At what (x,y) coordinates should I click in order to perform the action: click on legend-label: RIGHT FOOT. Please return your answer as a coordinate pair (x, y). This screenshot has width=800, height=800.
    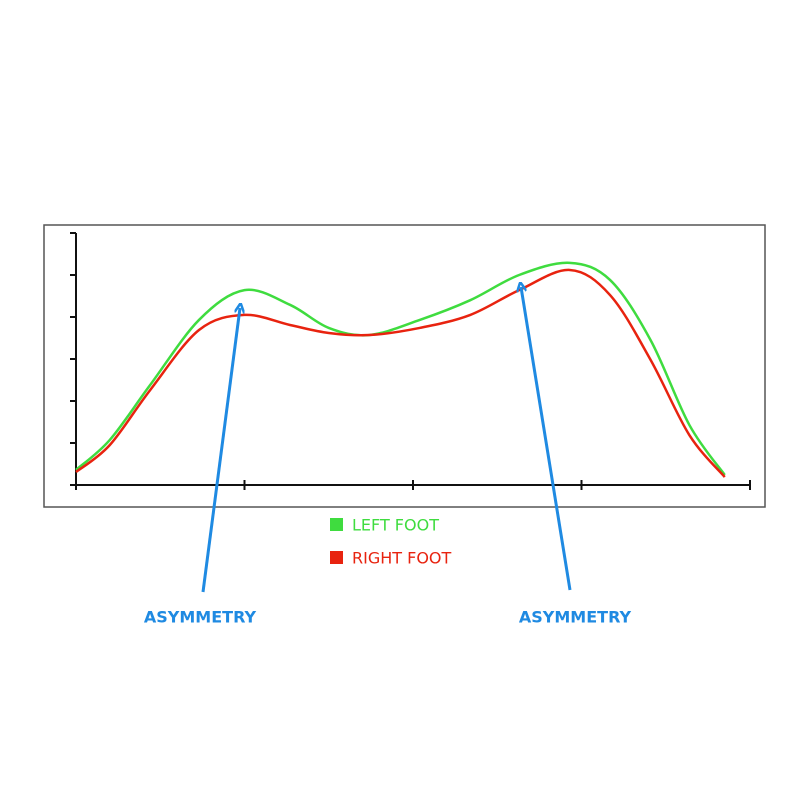
    Looking at the image, I should click on (402, 558).